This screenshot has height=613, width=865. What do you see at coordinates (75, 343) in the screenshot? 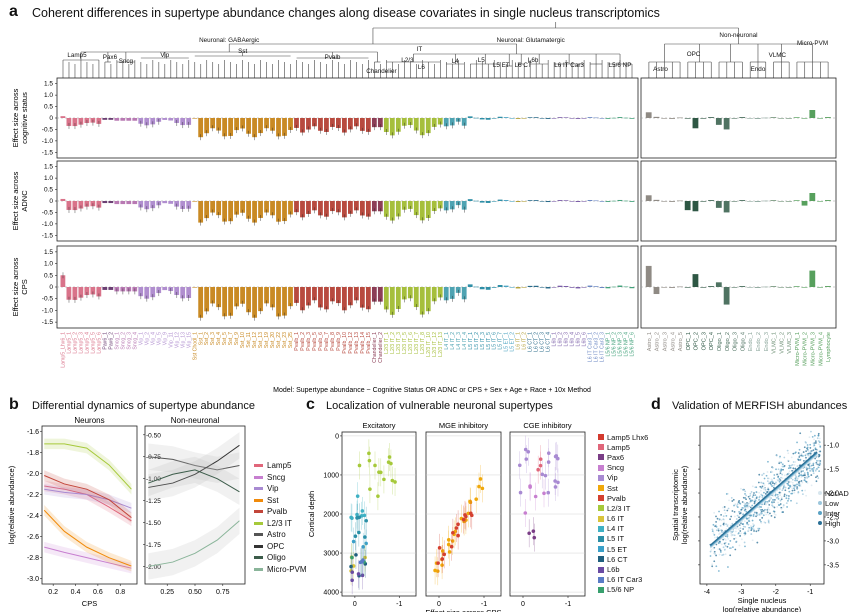
I see `x-label: Lamp5_2` at bounding box center [75, 343].